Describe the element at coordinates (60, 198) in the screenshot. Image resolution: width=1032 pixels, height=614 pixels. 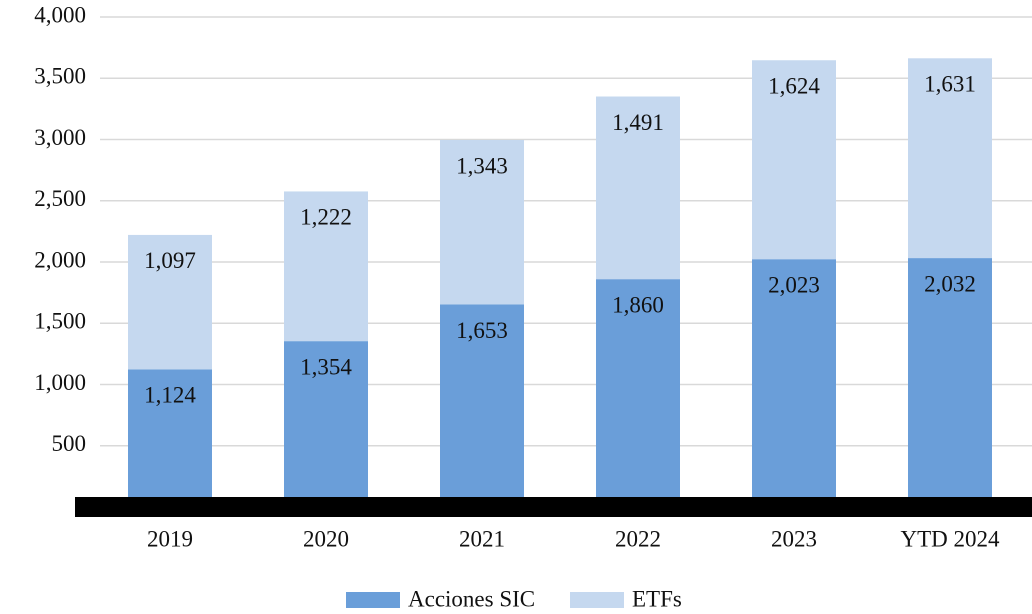
I see `y-tick-label: 2,500` at that location.